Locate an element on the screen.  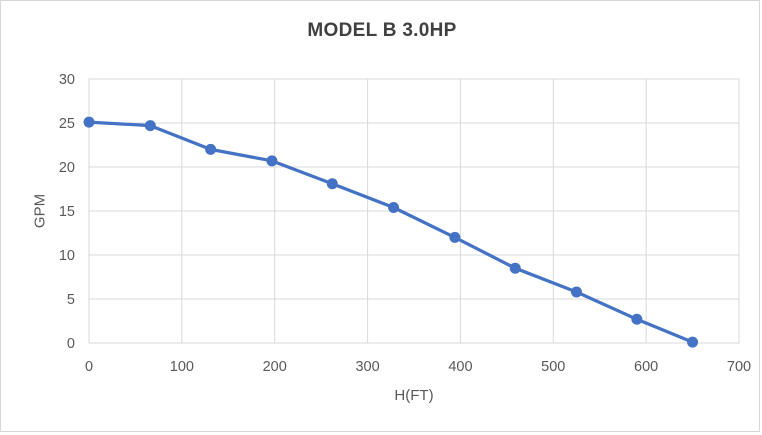
x-tick-label: 200 is located at coordinates (275, 367).